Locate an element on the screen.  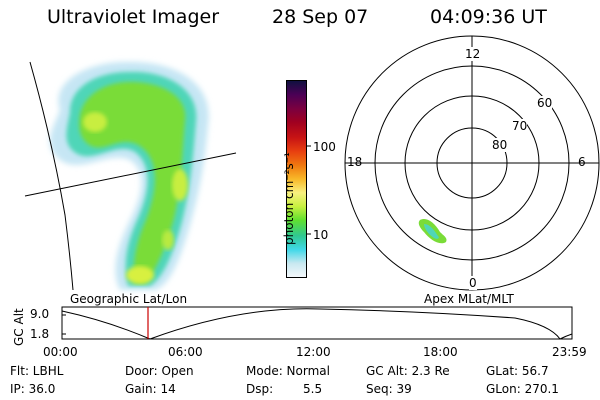
altitude-xtick-1200: 12:00 is located at coordinates (313, 352).